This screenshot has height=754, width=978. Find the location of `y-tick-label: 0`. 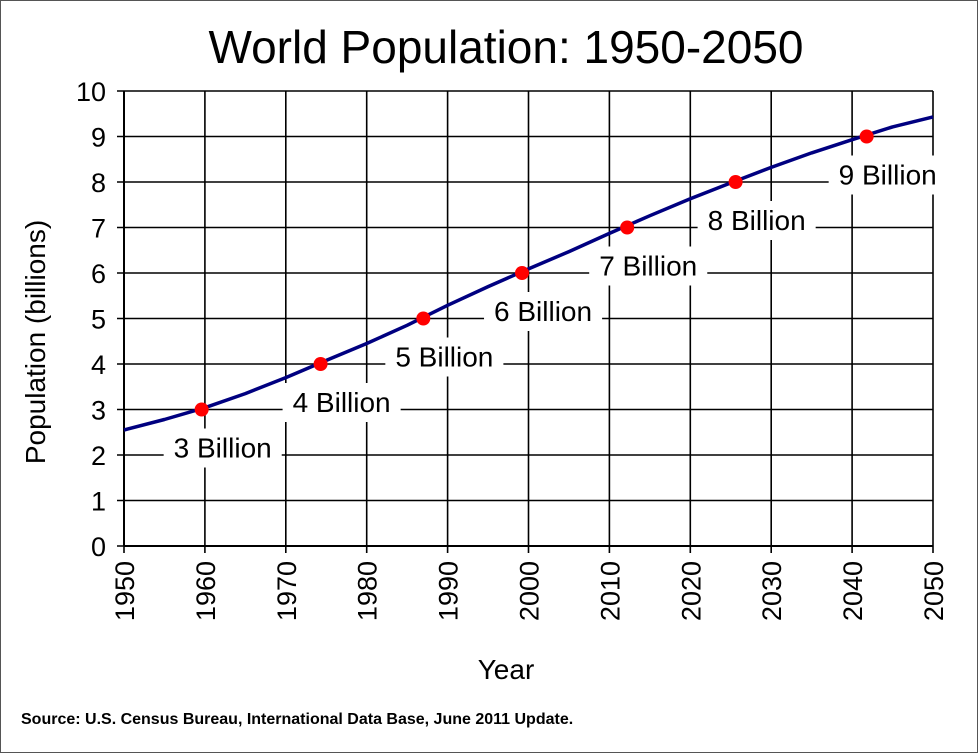

y-tick-label: 0 is located at coordinates (98, 547).